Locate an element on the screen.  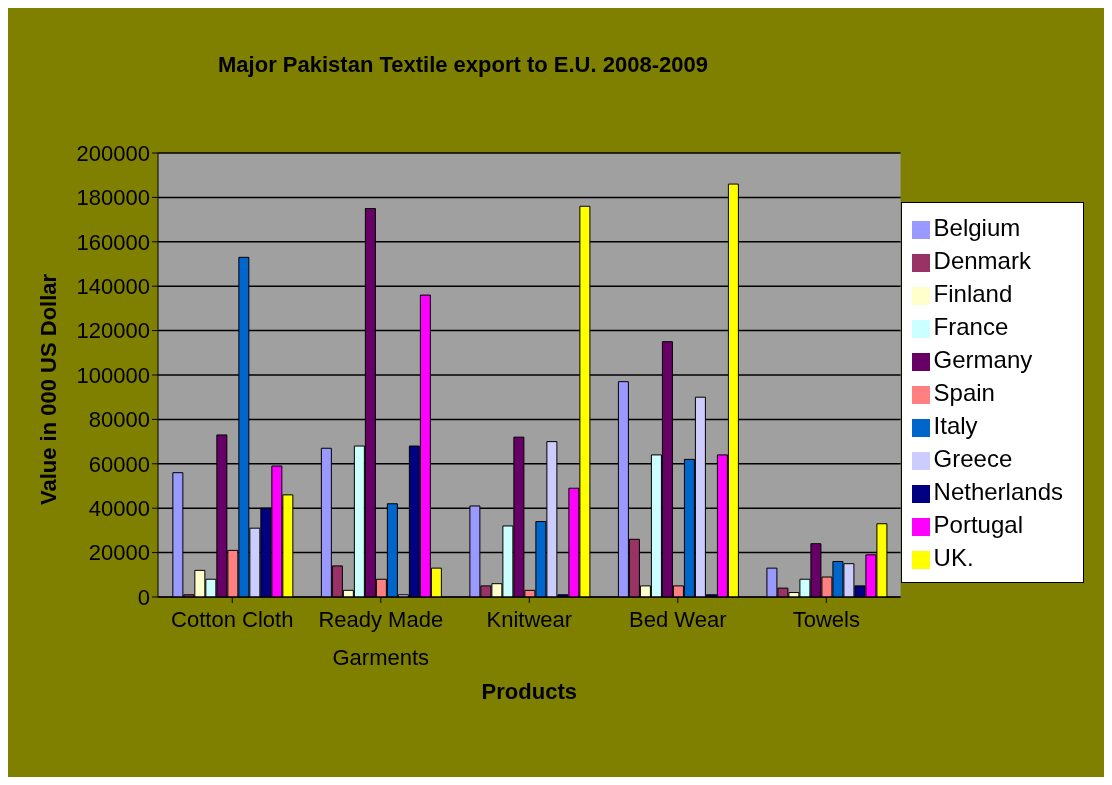
y-tick-label: 200000 is located at coordinates (113, 153).